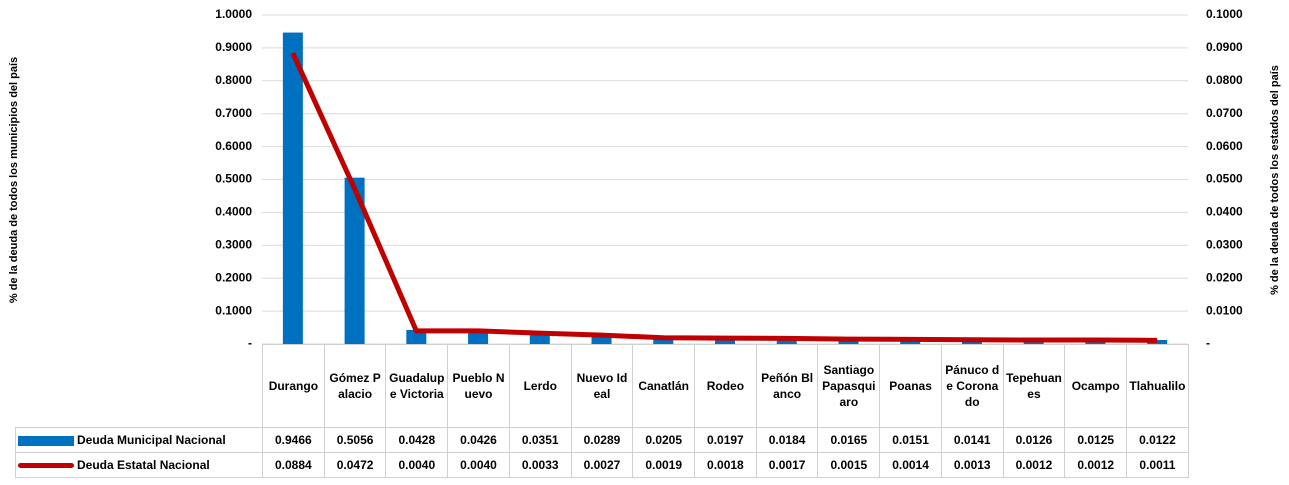 Image resolution: width=1289 pixels, height=485 pixels. What do you see at coordinates (417, 440) in the screenshot?
I see `value-cell: 0.0428` at bounding box center [417, 440].